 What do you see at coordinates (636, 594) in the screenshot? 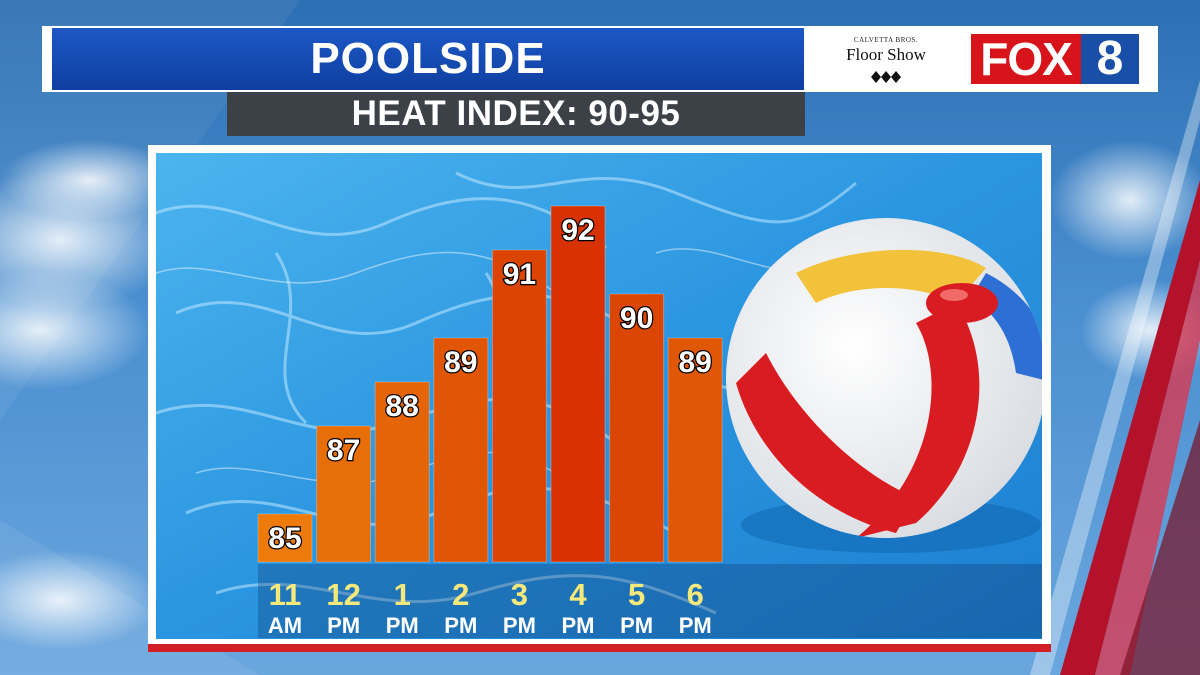
I see `x-tick-hour: 5` at bounding box center [636, 594].